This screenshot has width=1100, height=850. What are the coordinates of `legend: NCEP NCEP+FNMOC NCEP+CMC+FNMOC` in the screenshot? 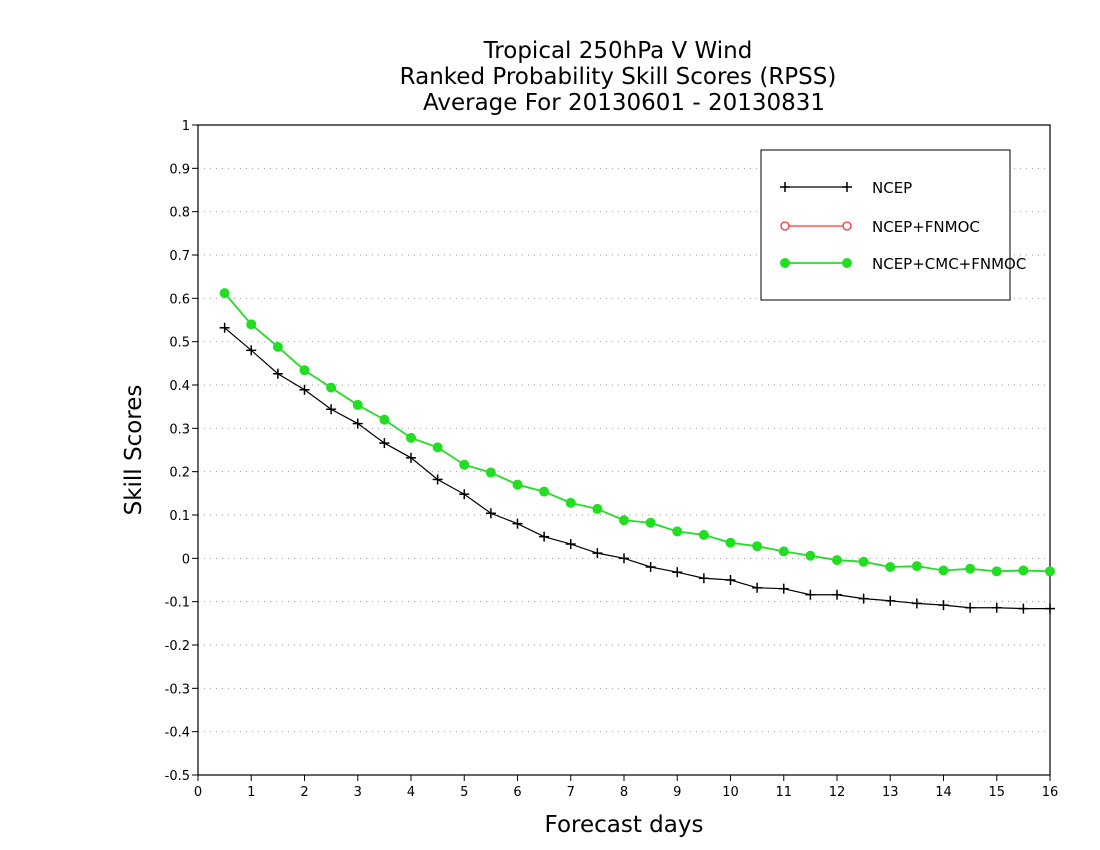 It's located at (893, 225).